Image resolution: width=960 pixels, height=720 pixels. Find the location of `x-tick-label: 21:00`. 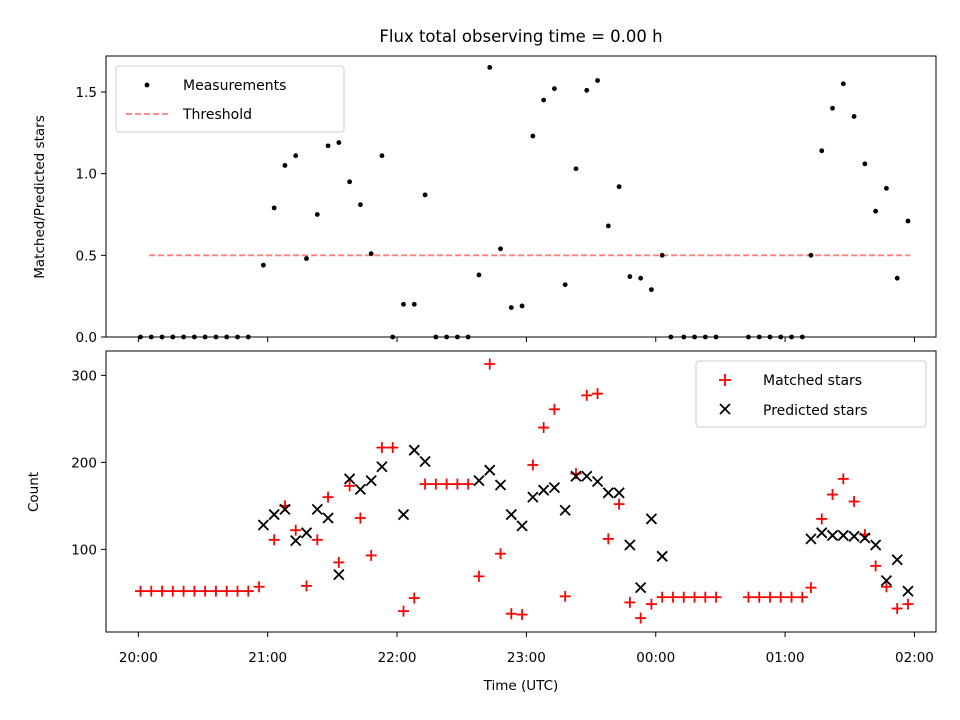

x-tick-label: 21:00 is located at coordinates (267, 658).